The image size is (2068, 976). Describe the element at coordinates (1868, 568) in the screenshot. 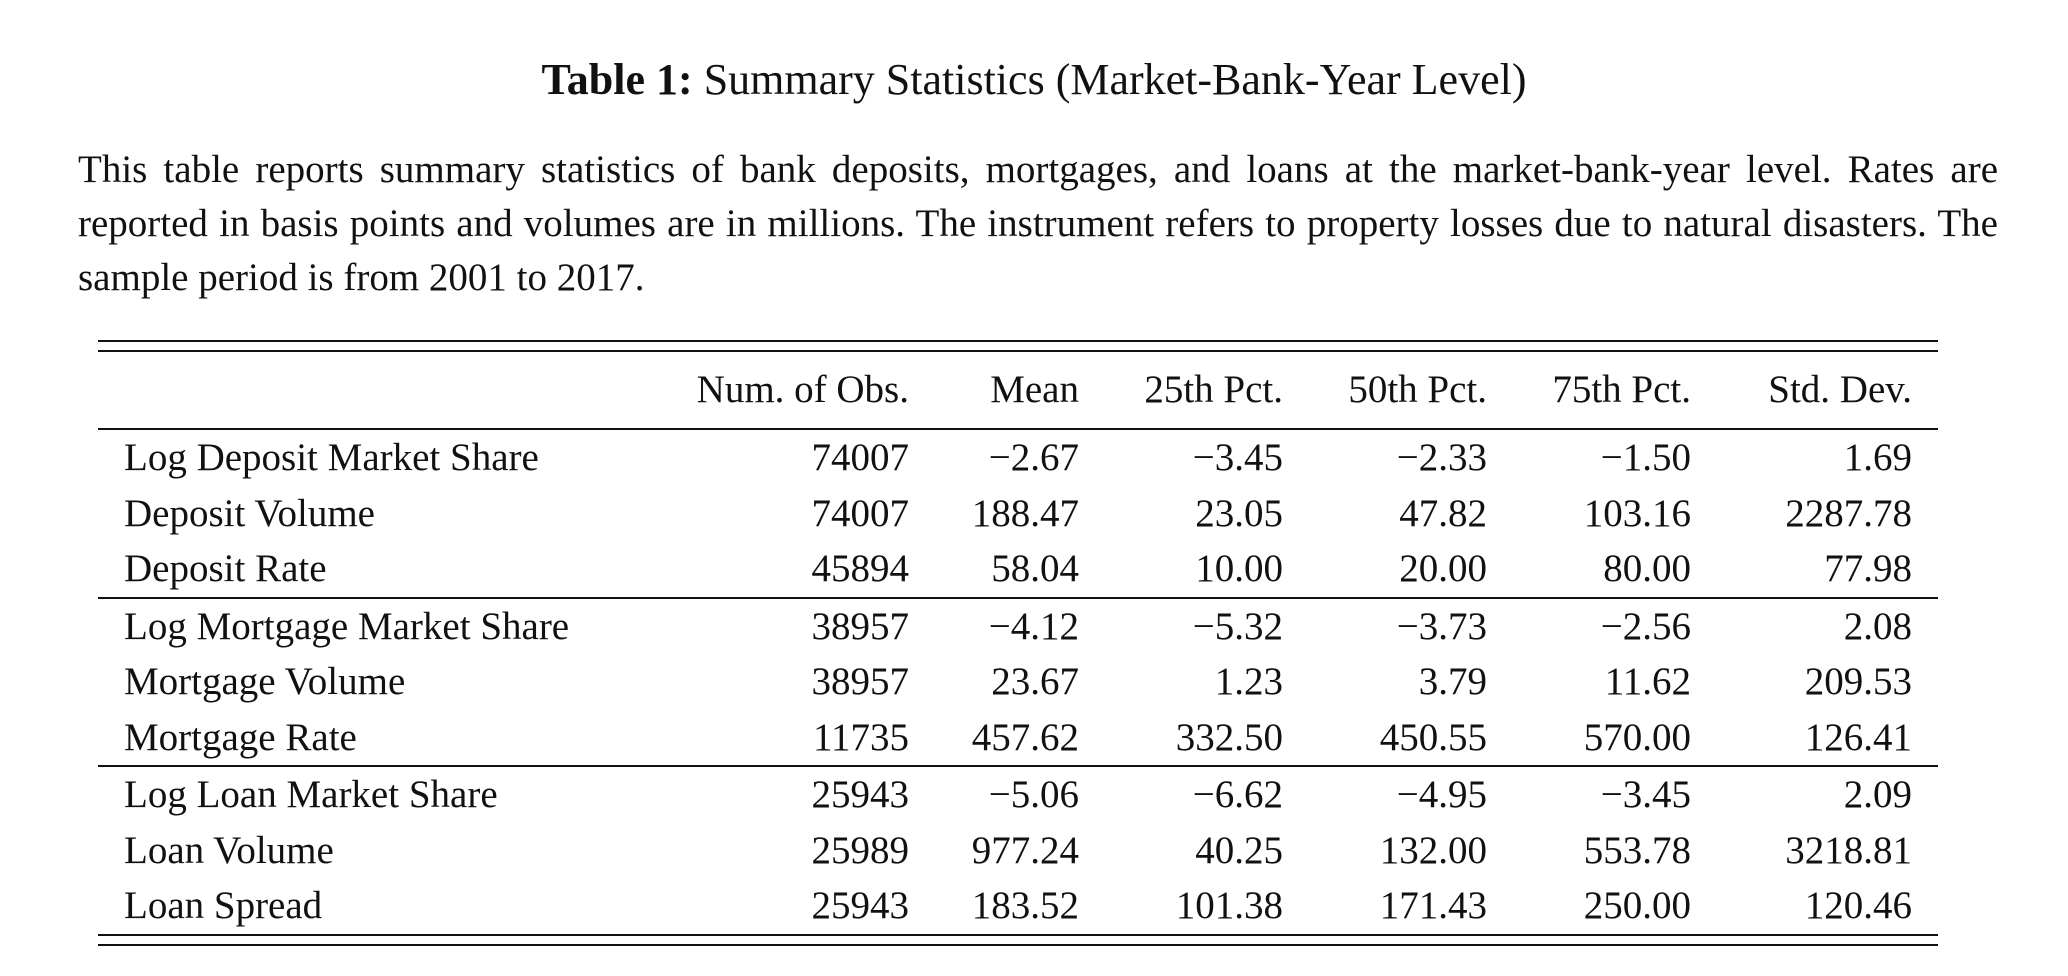

I see `cell-std-dev: 77.98` at that location.